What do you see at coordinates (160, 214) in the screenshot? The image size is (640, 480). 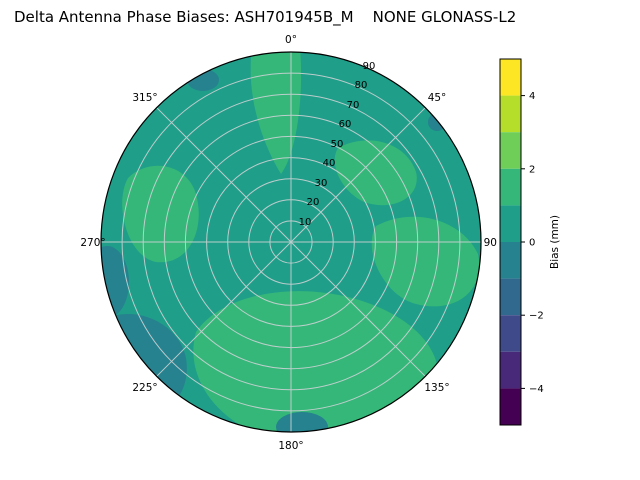 I see `contour-region-west-patch` at bounding box center [160, 214].